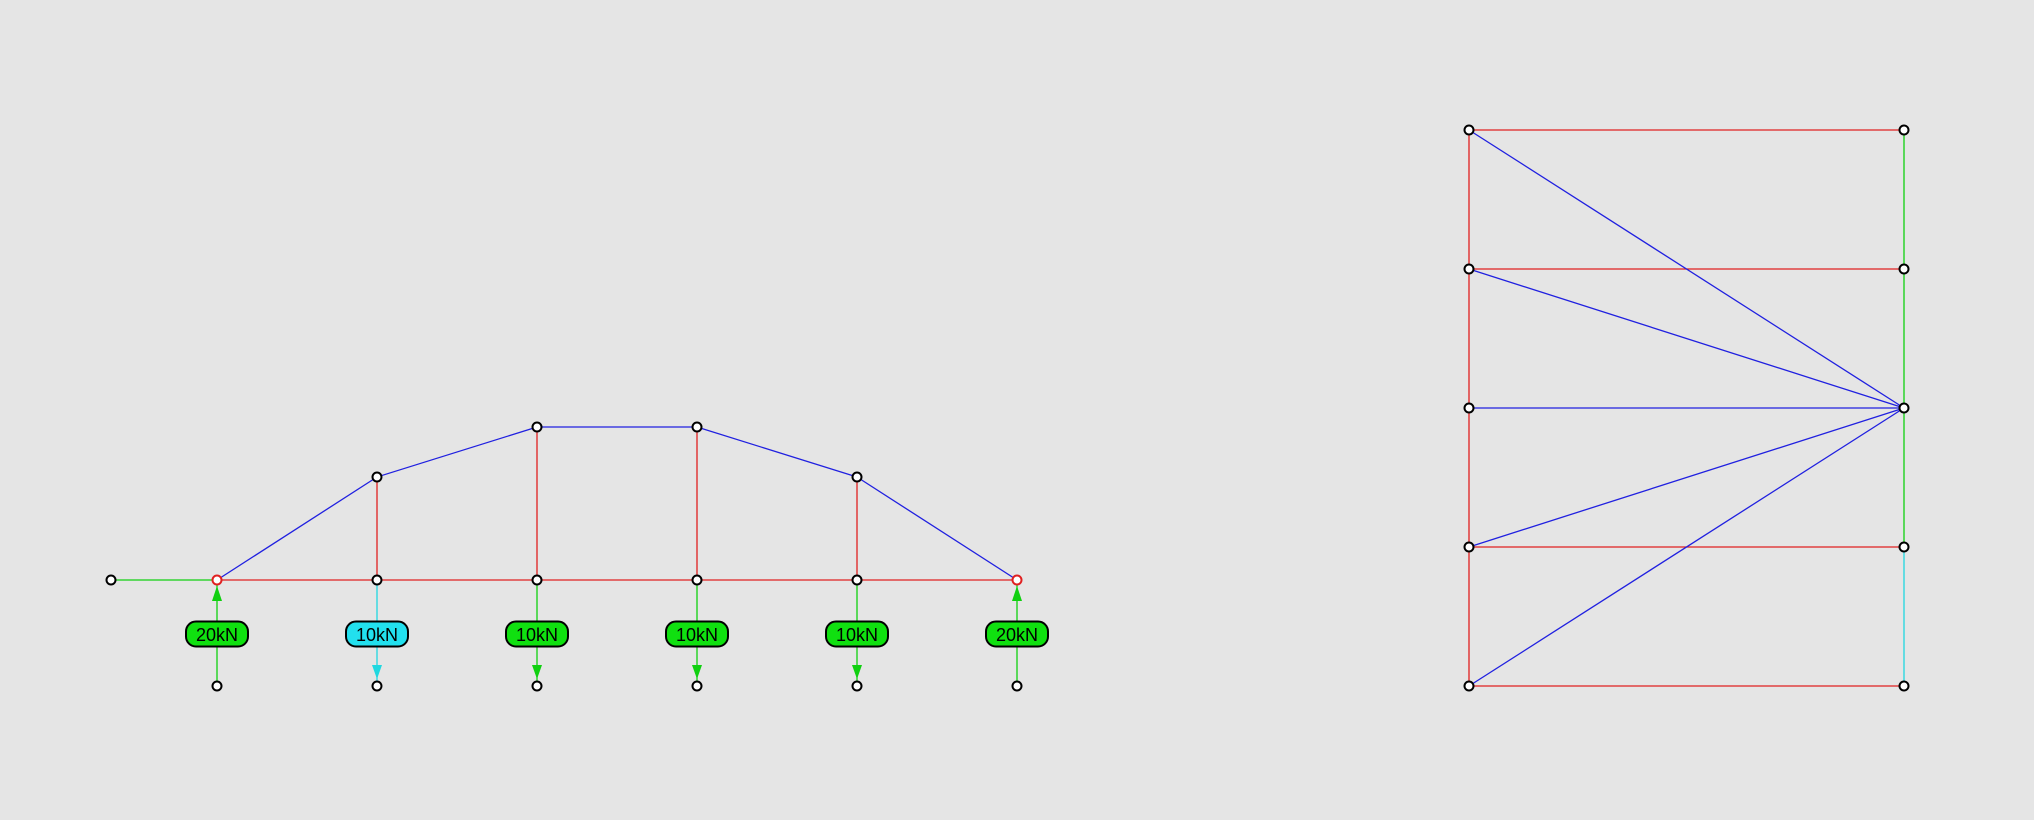  What do you see at coordinates (617, 503) in the screenshot?
I see `truss-members` at bounding box center [617, 503].